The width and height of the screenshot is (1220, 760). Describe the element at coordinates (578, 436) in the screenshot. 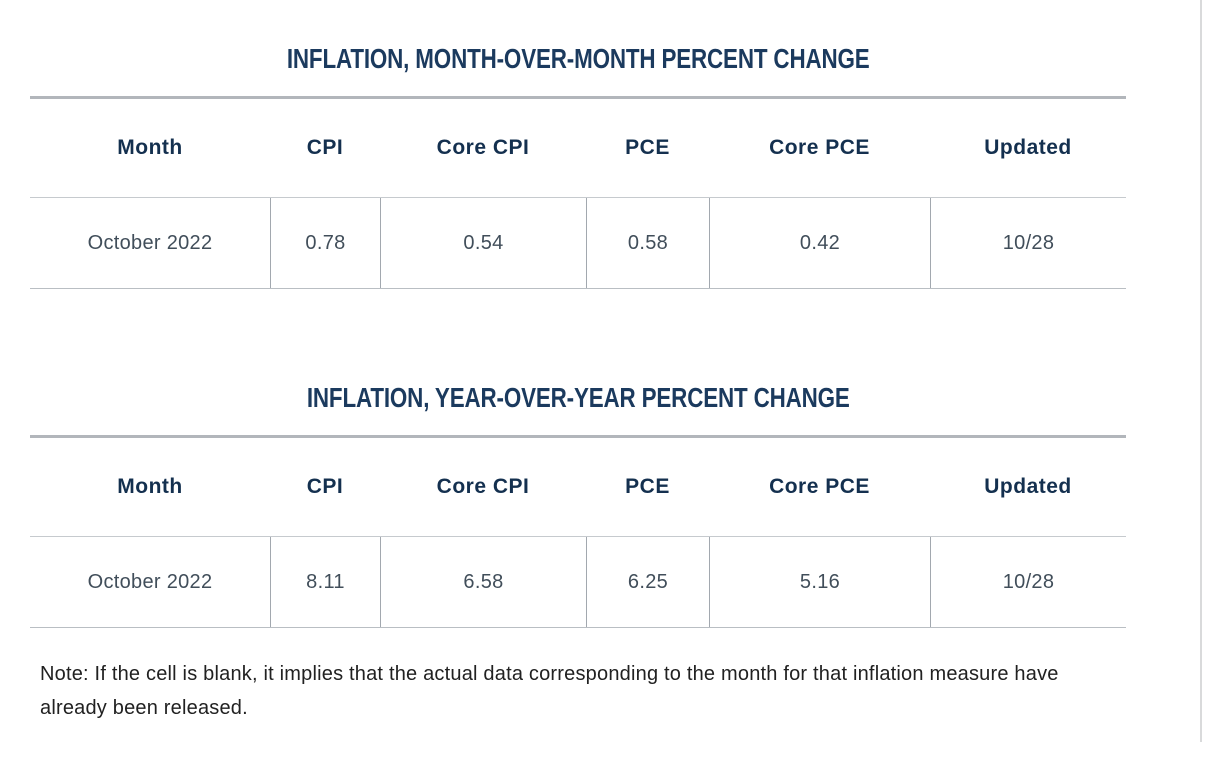

I see `yoy-title-rule` at that location.